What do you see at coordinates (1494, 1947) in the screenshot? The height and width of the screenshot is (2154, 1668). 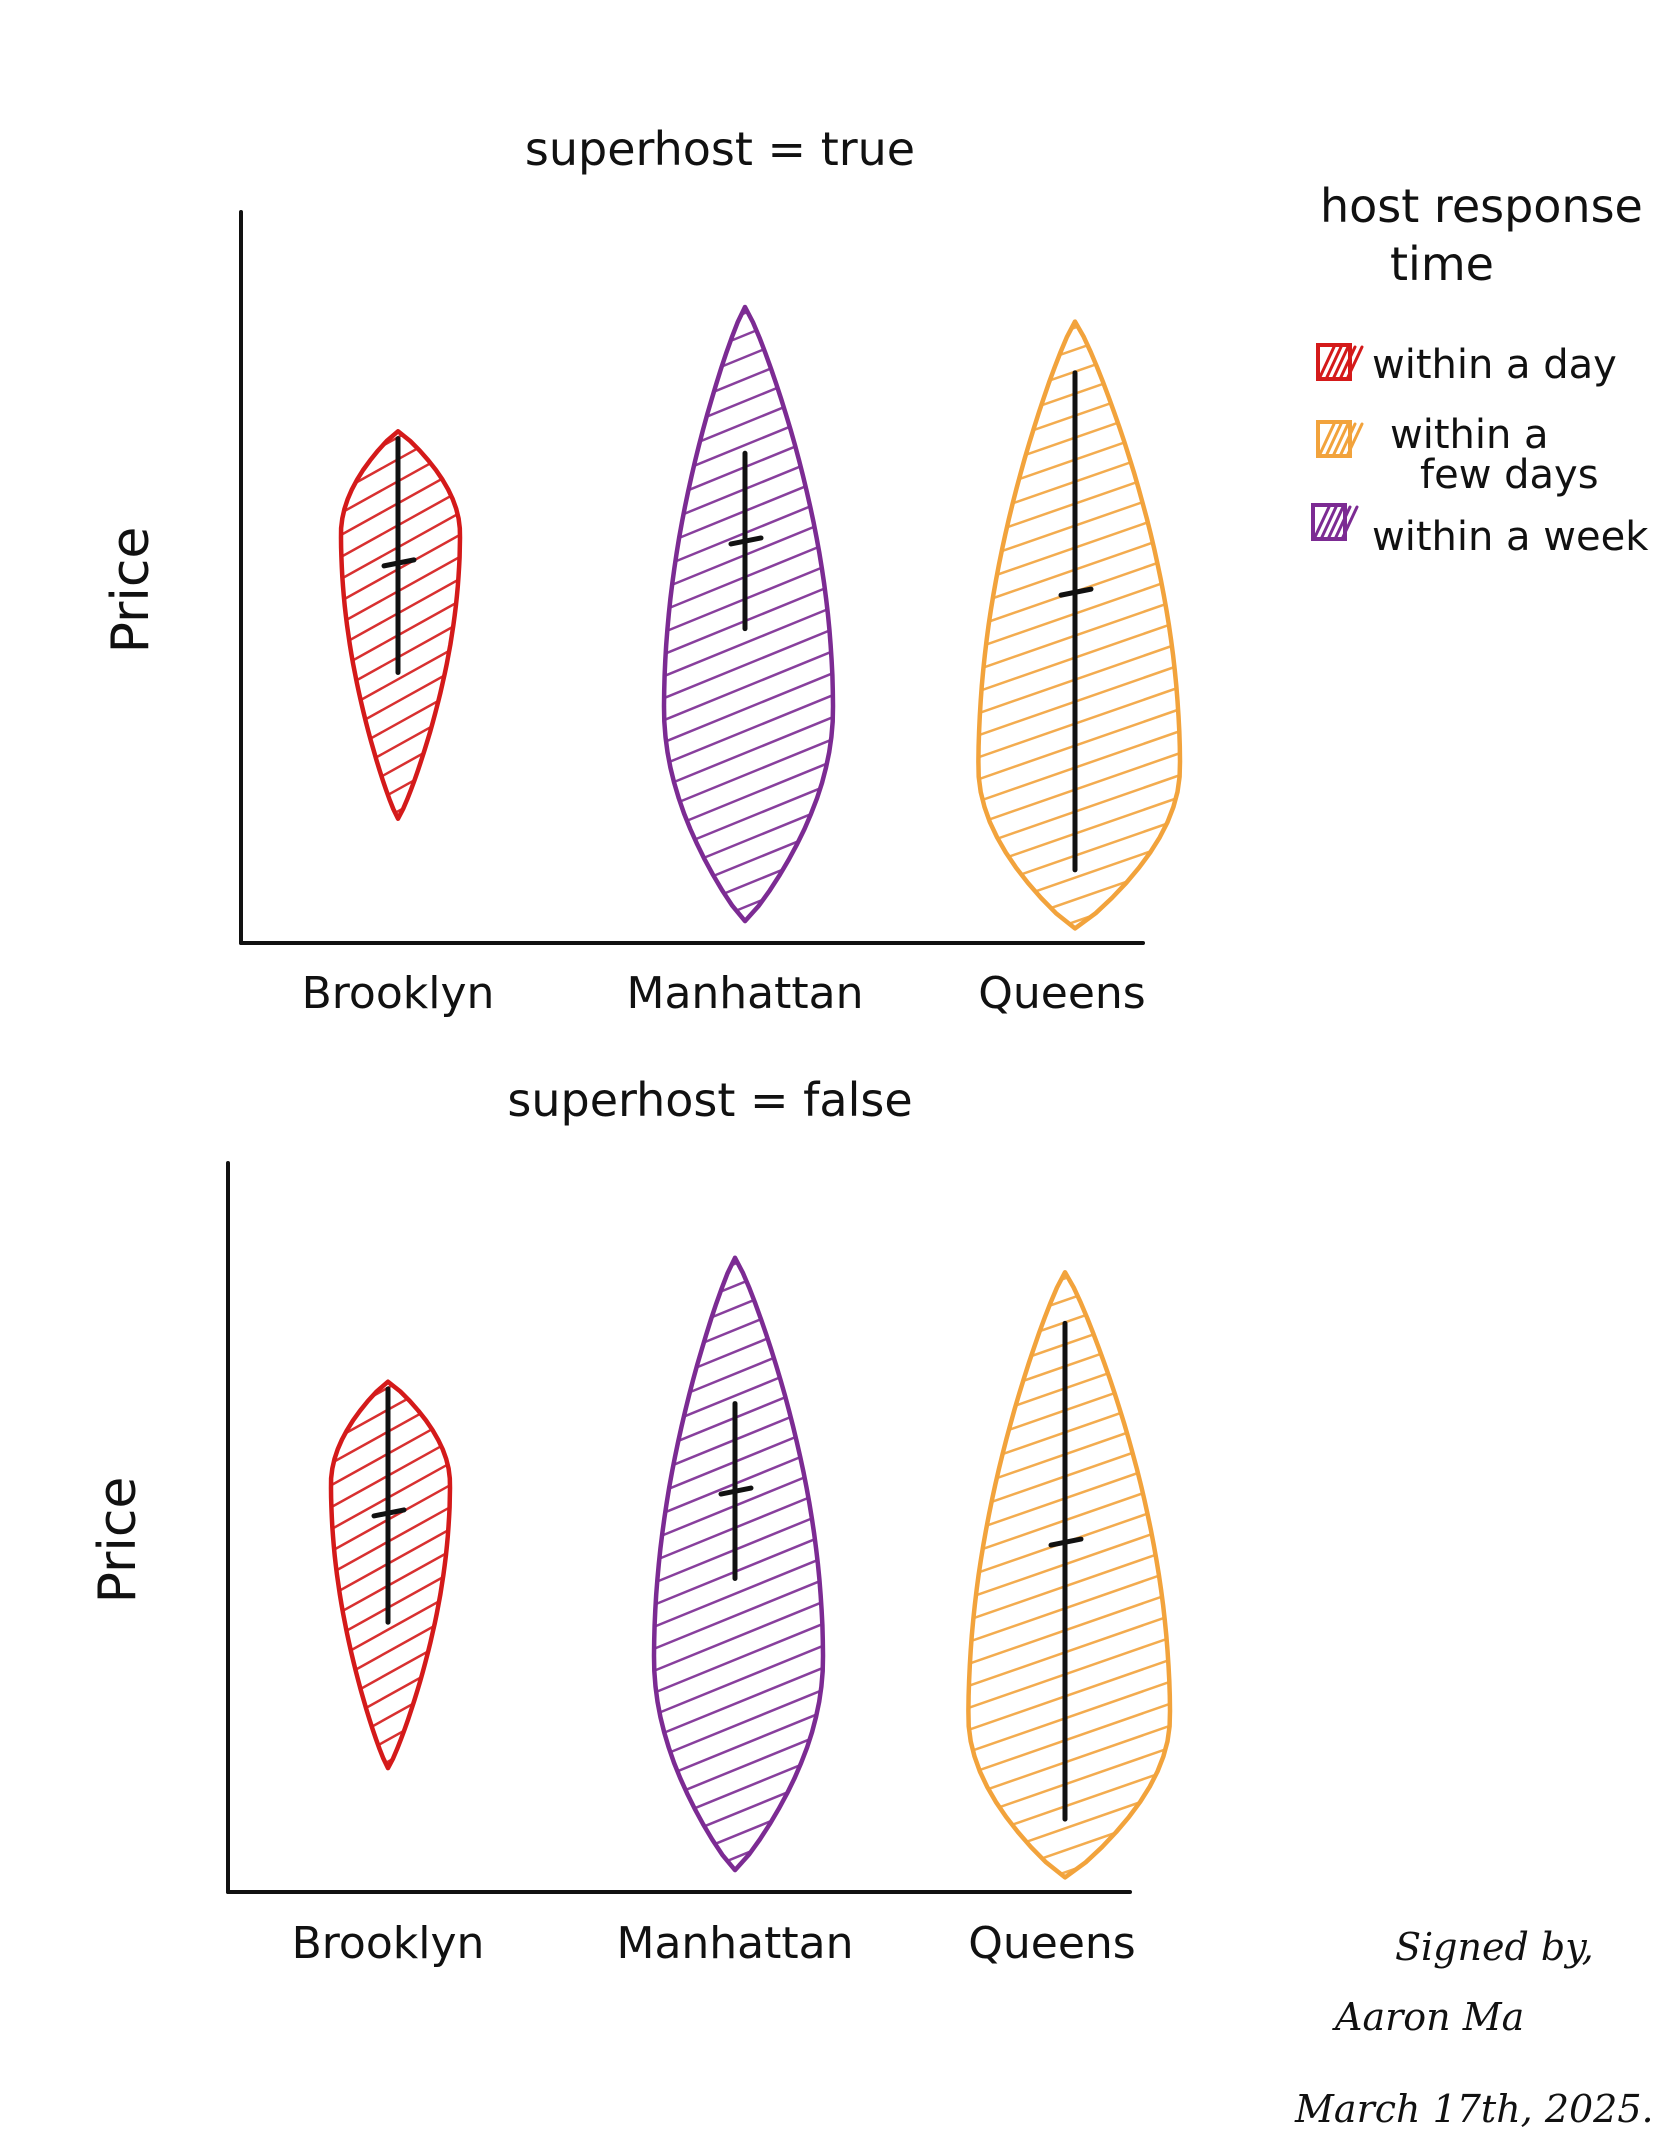 I see `signature-line1: Signed by,` at bounding box center [1494, 1947].